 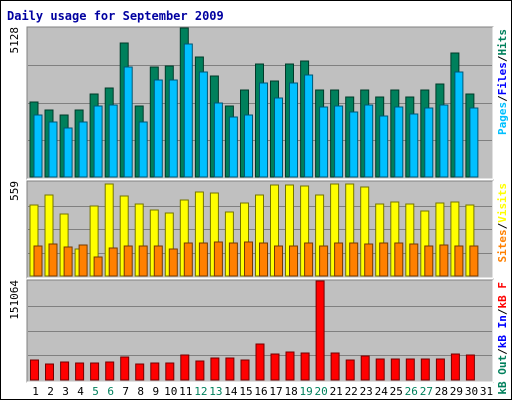 What do you see at coordinates (14, 40) in the screenshot?
I see `y-axis-max-label: 5128` at bounding box center [14, 40].